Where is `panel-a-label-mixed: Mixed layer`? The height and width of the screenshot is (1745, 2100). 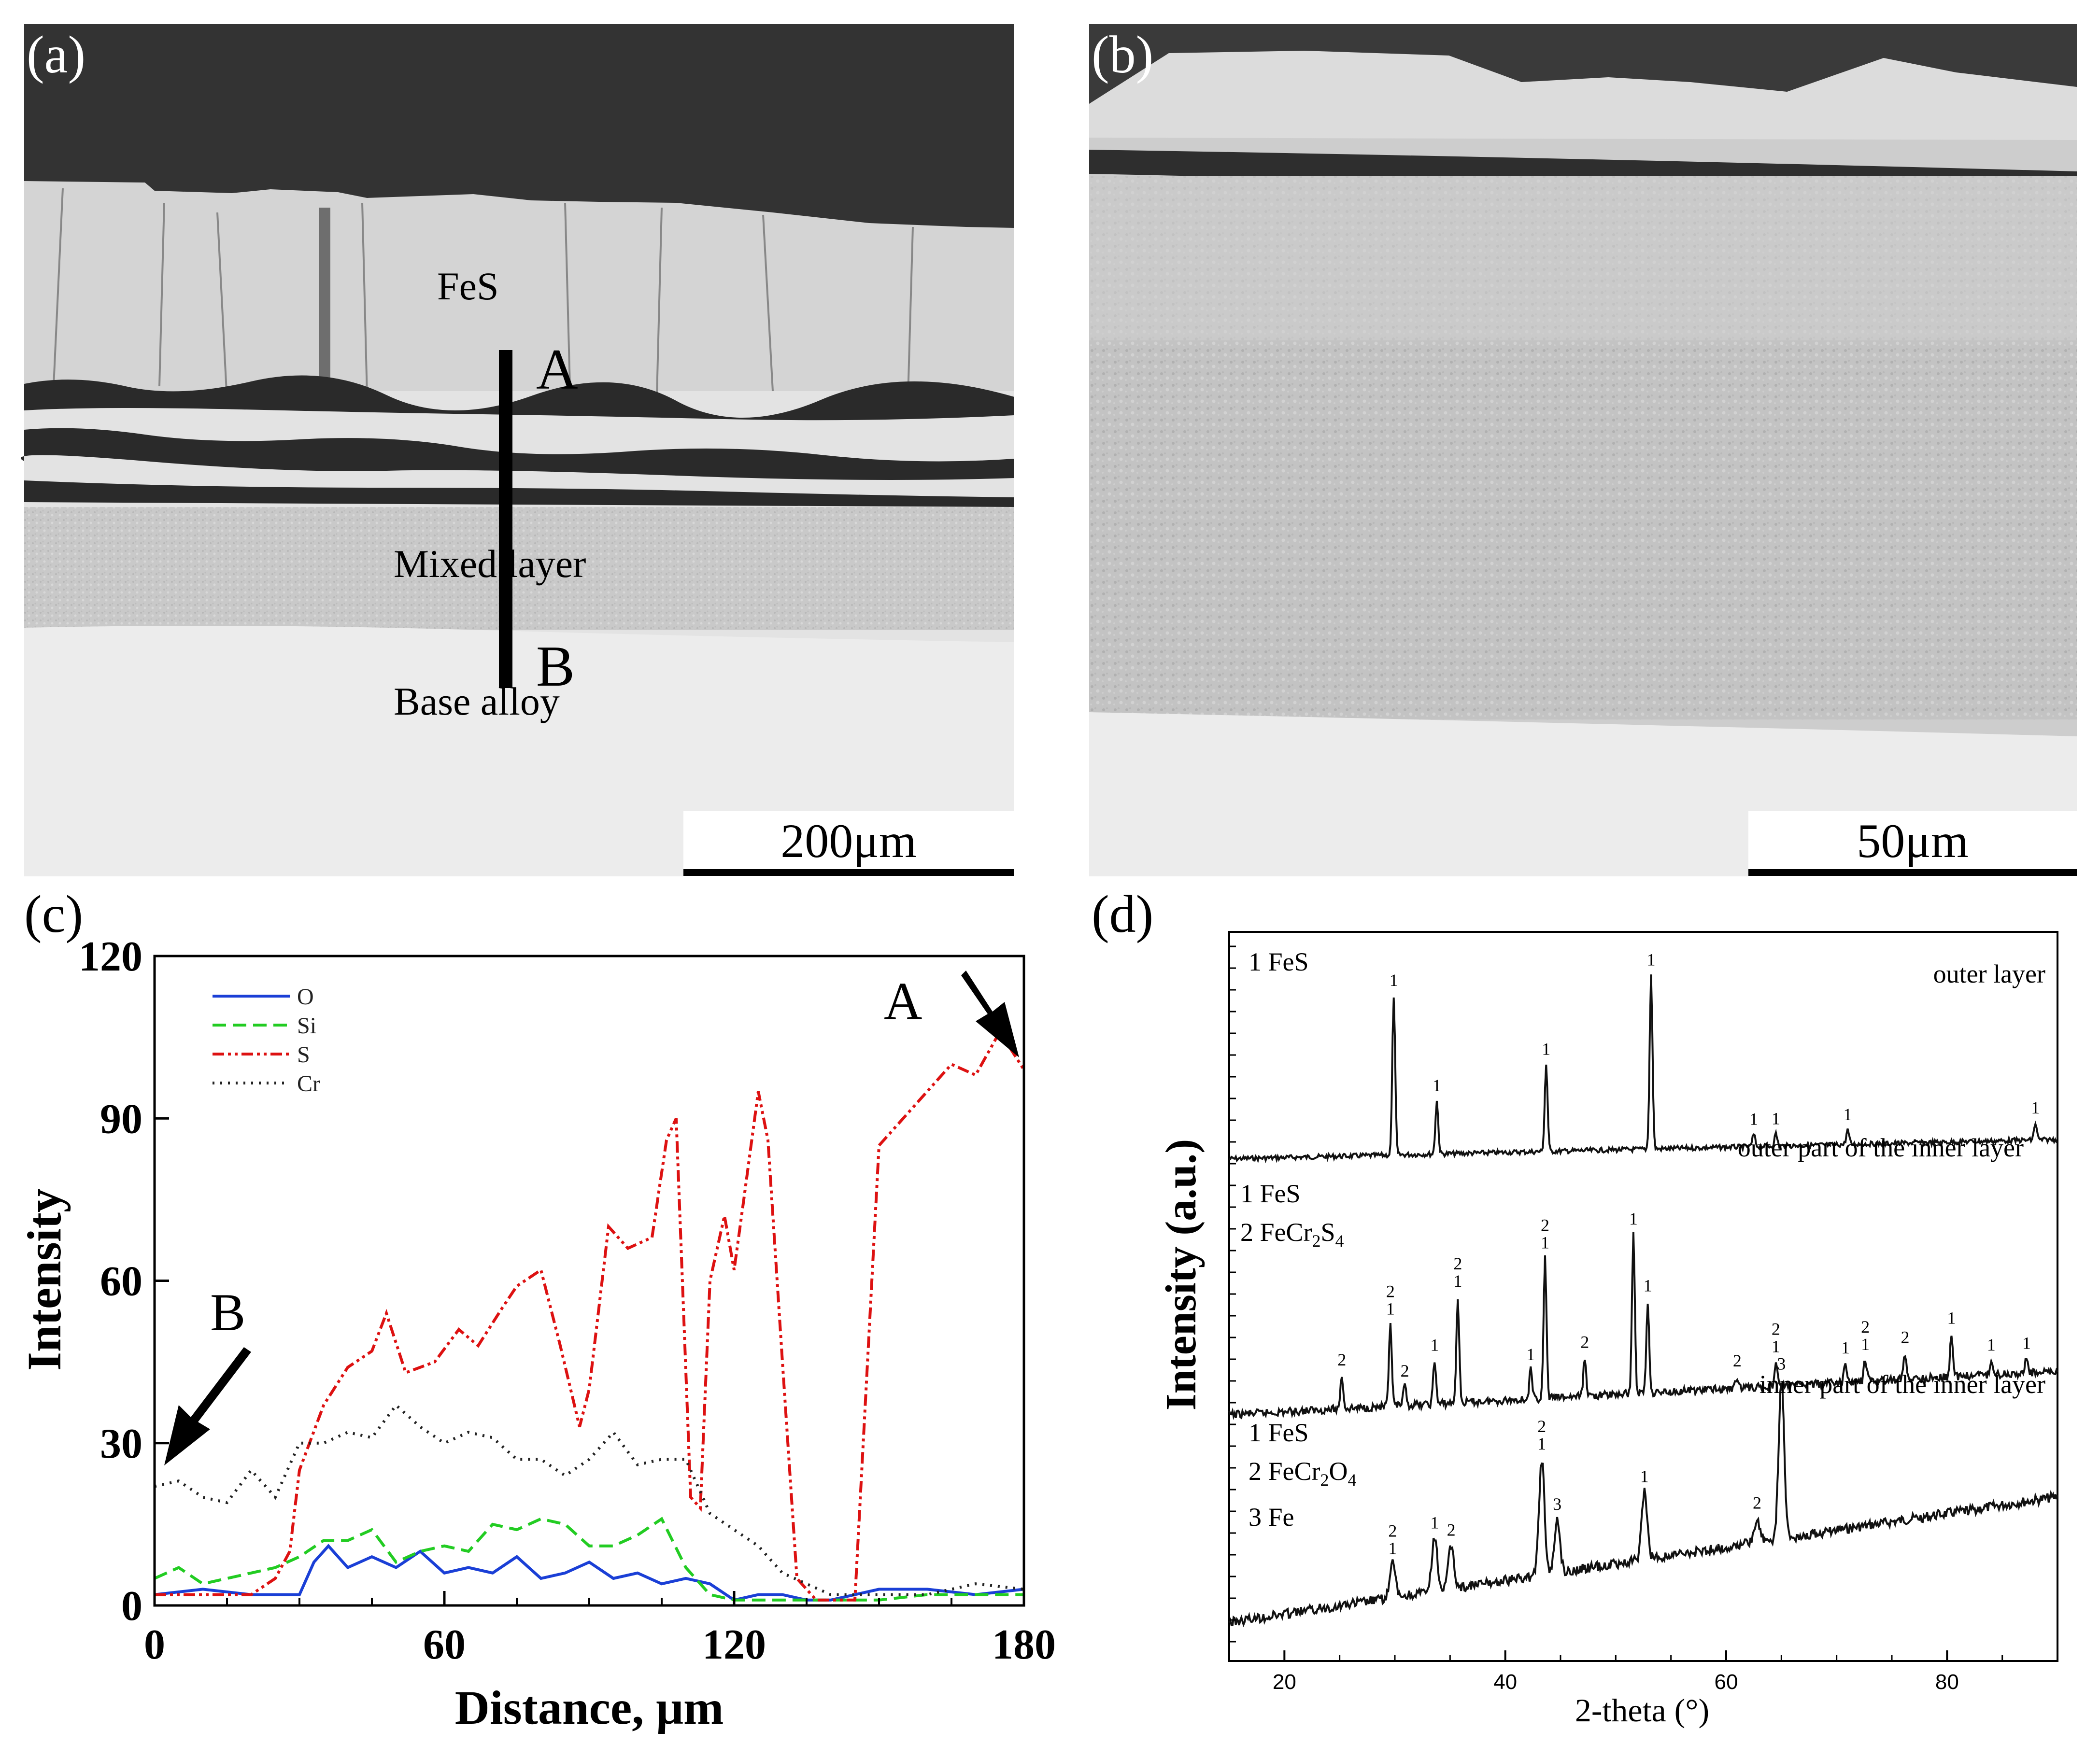
panel-a-label-mixed: Mixed layer is located at coordinates (490, 564).